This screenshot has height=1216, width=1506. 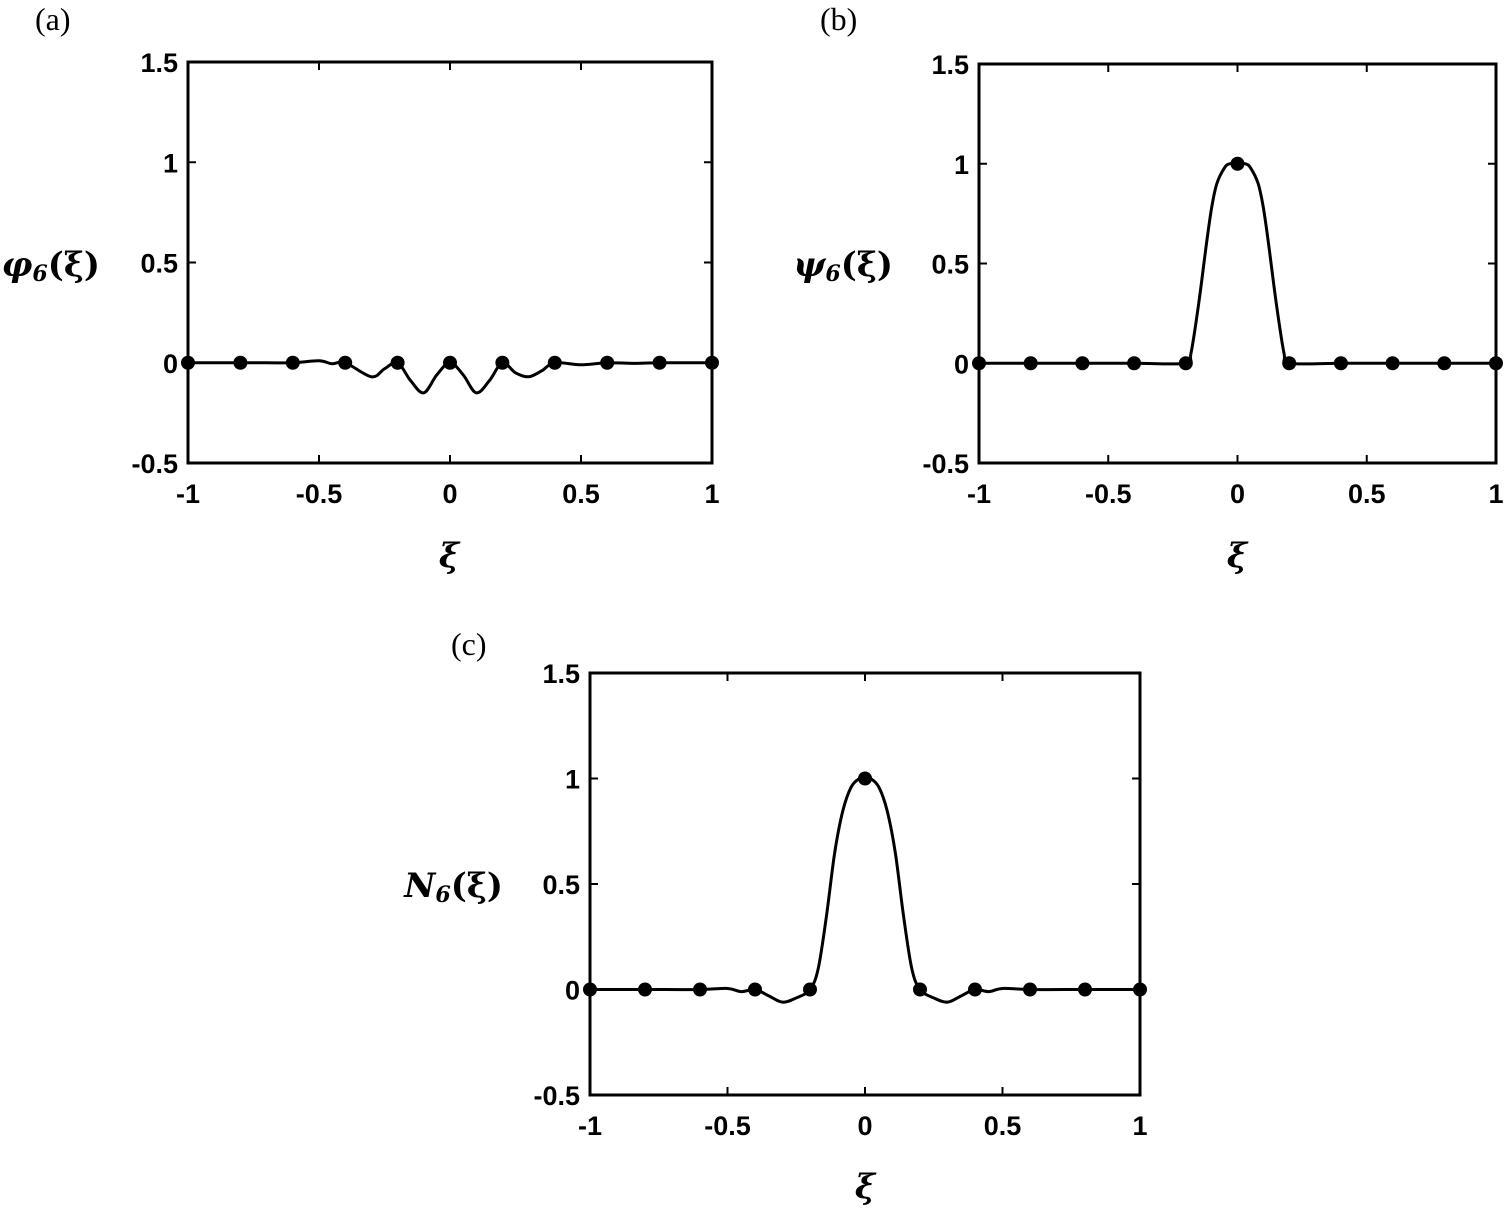 I want to click on ylabel-b: ψ6(ξ), so click(x=843, y=266).